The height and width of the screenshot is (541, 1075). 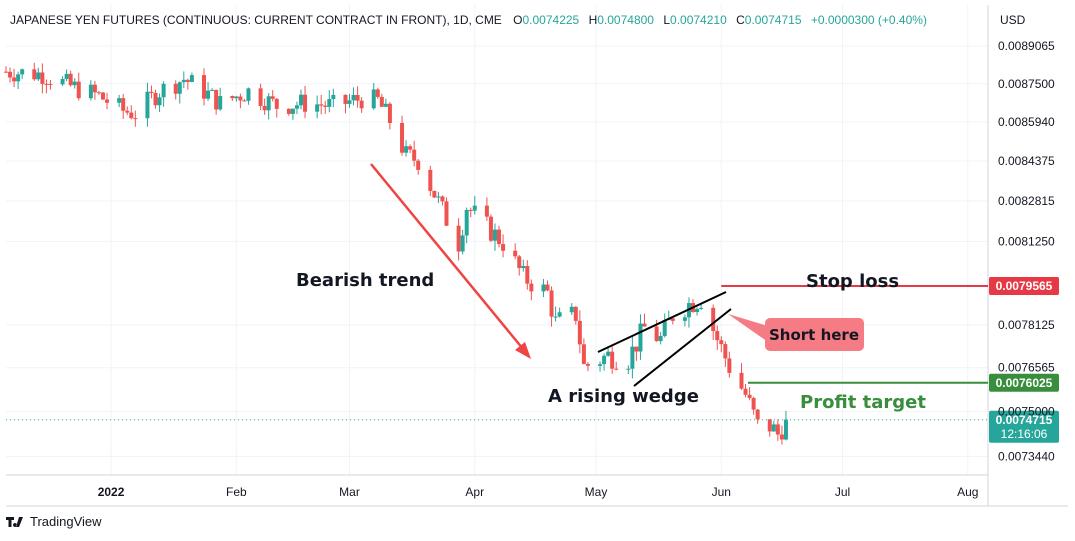 I want to click on last-price-badge, so click(x=1024, y=426).